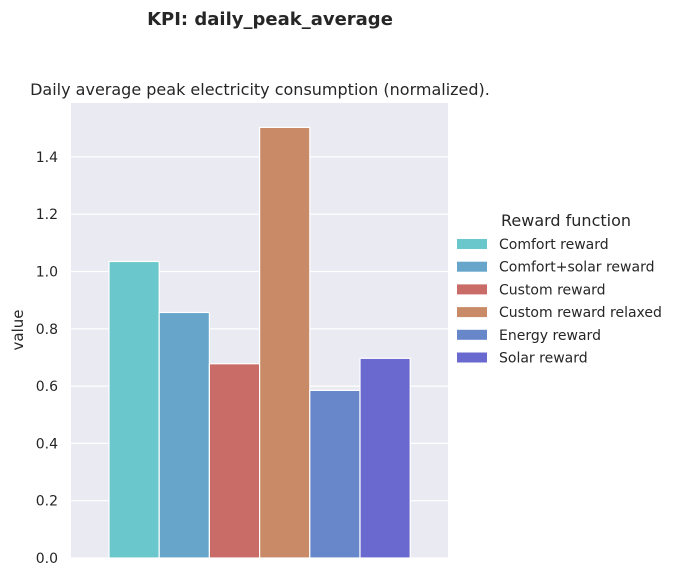 Image resolution: width=690 pixels, height=577 pixels. What do you see at coordinates (234, 461) in the screenshot?
I see `bar-custom-reward` at bounding box center [234, 461].